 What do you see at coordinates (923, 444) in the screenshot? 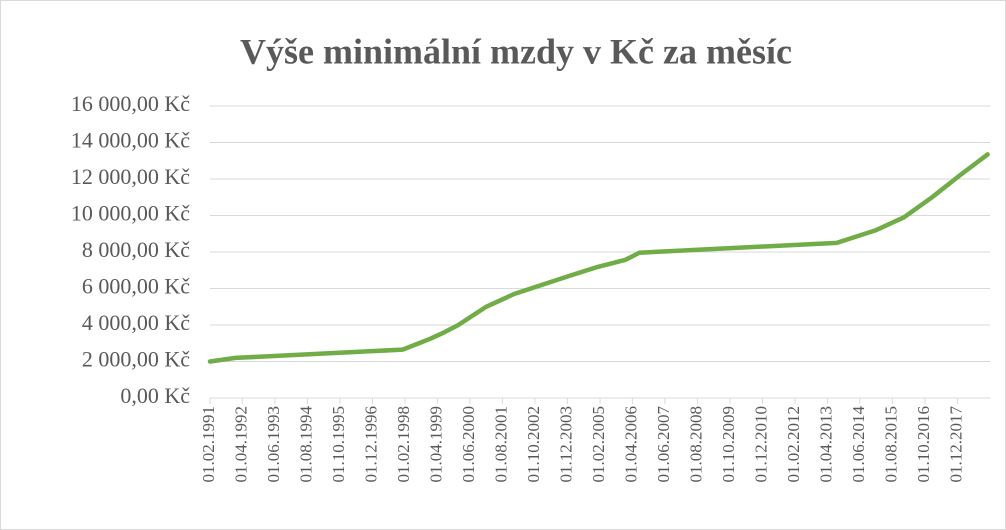
I see `x-tick-label: 01.10.2016` at bounding box center [923, 444].